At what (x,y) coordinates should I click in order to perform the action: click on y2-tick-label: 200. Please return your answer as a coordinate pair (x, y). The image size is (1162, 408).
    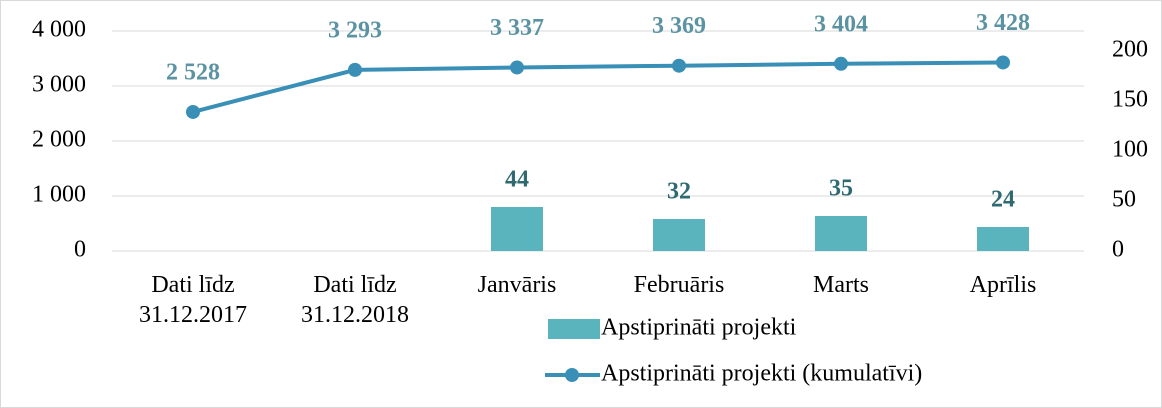
    Looking at the image, I should click on (1130, 50).